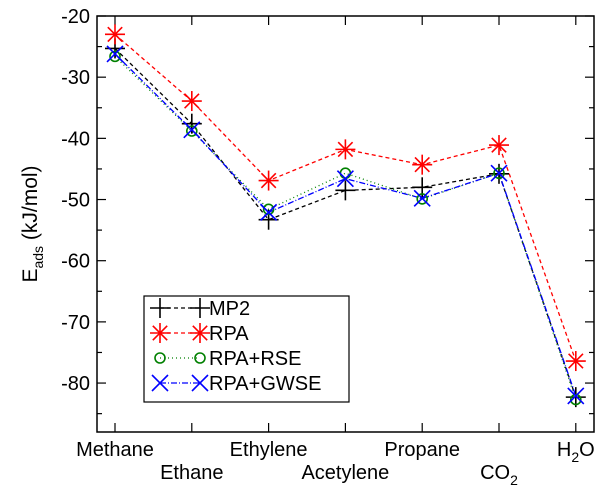  I want to click on legend-label: MP2, so click(229, 309).